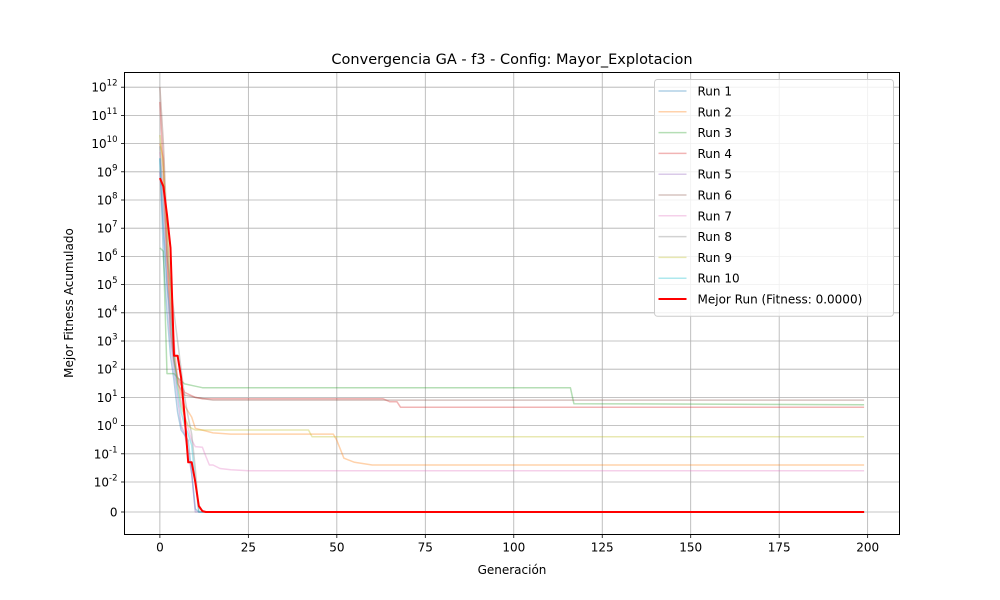 The image size is (1000, 600). Describe the element at coordinates (715, 133) in the screenshot. I see `legend-label: Run 3` at that location.